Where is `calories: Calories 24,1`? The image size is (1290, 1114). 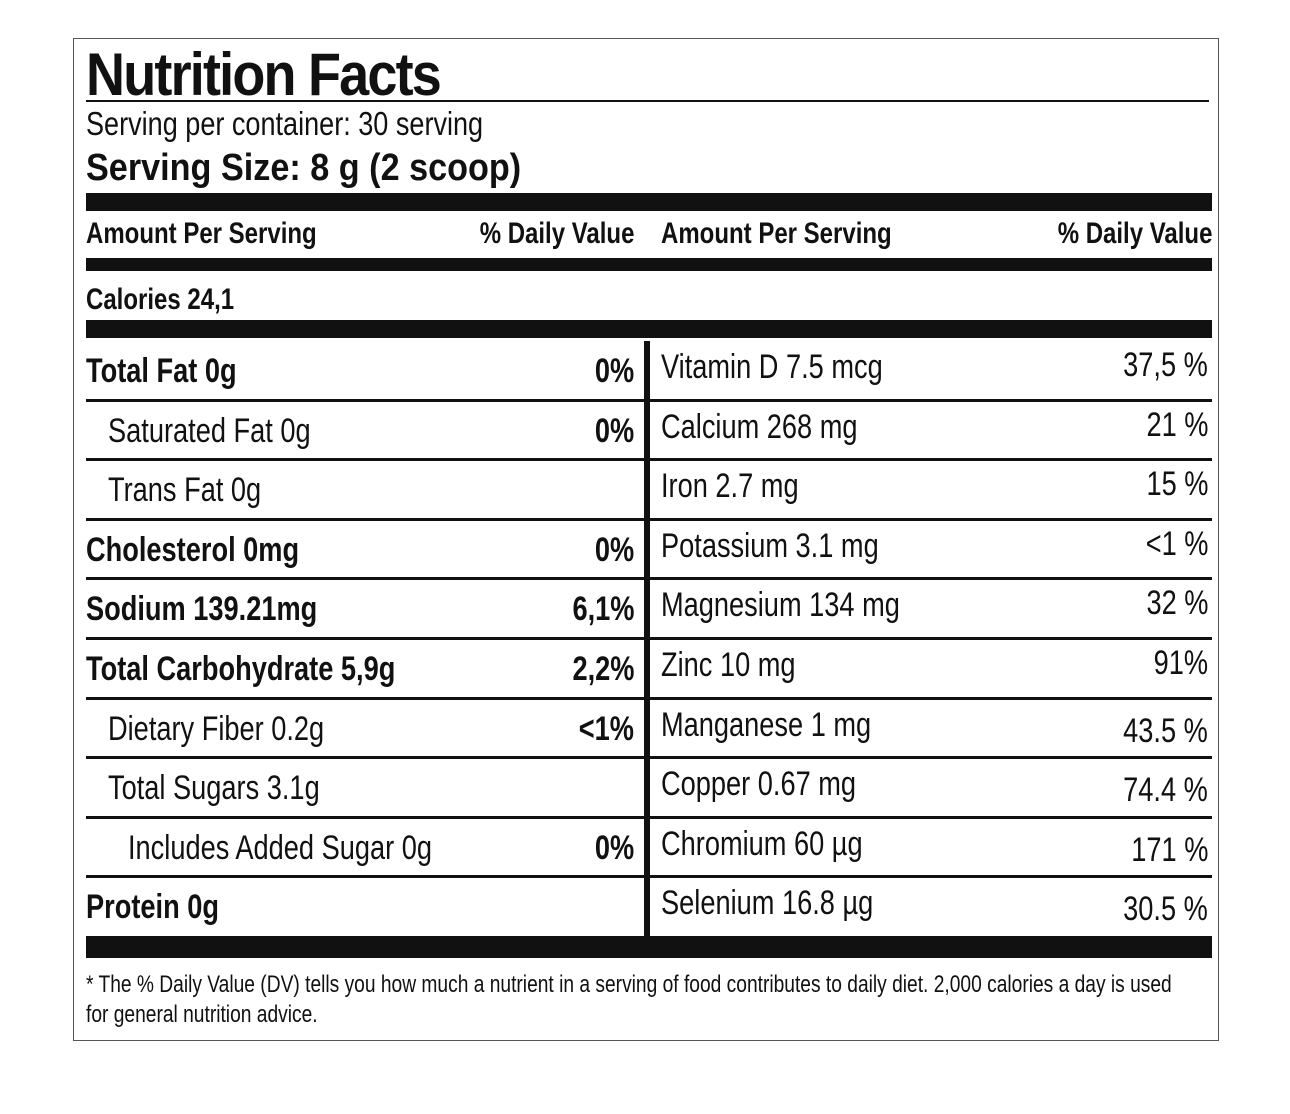
calories: Calories 24,1 is located at coordinates (160, 299).